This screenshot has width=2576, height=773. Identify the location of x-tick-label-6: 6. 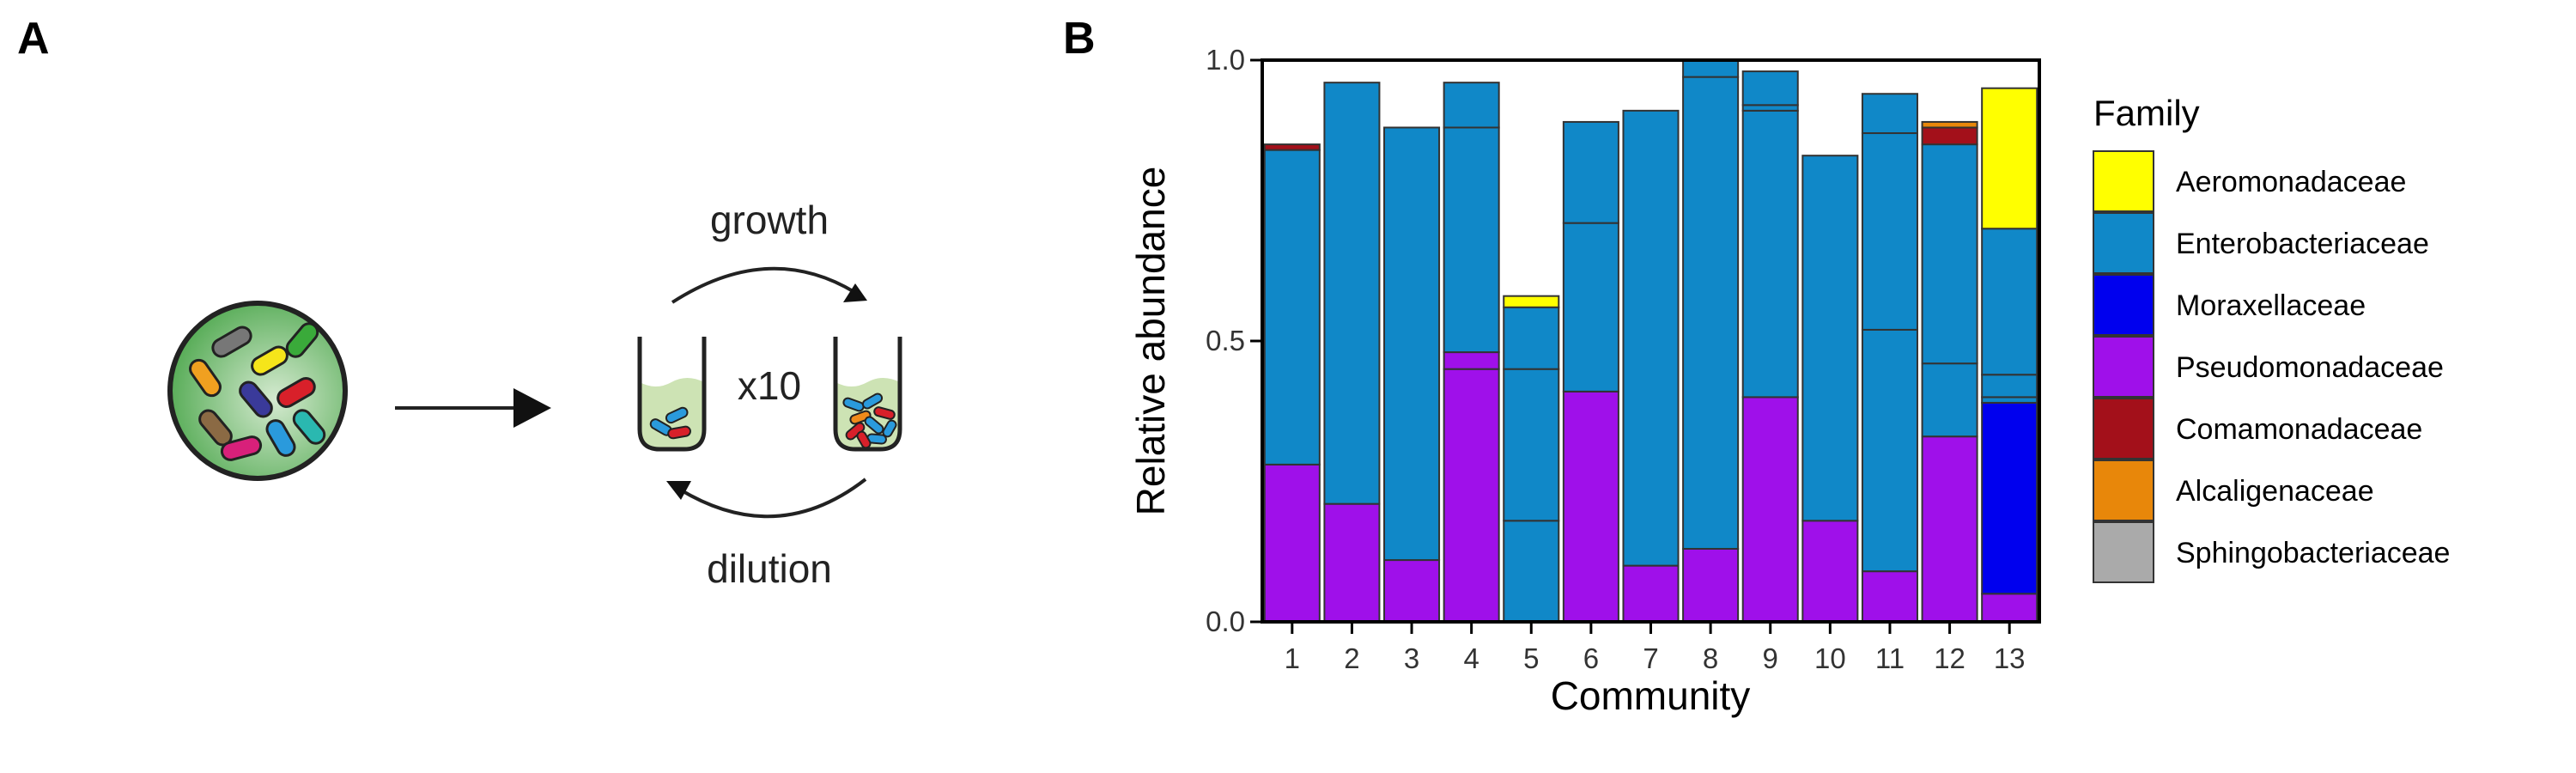
(1591, 658).